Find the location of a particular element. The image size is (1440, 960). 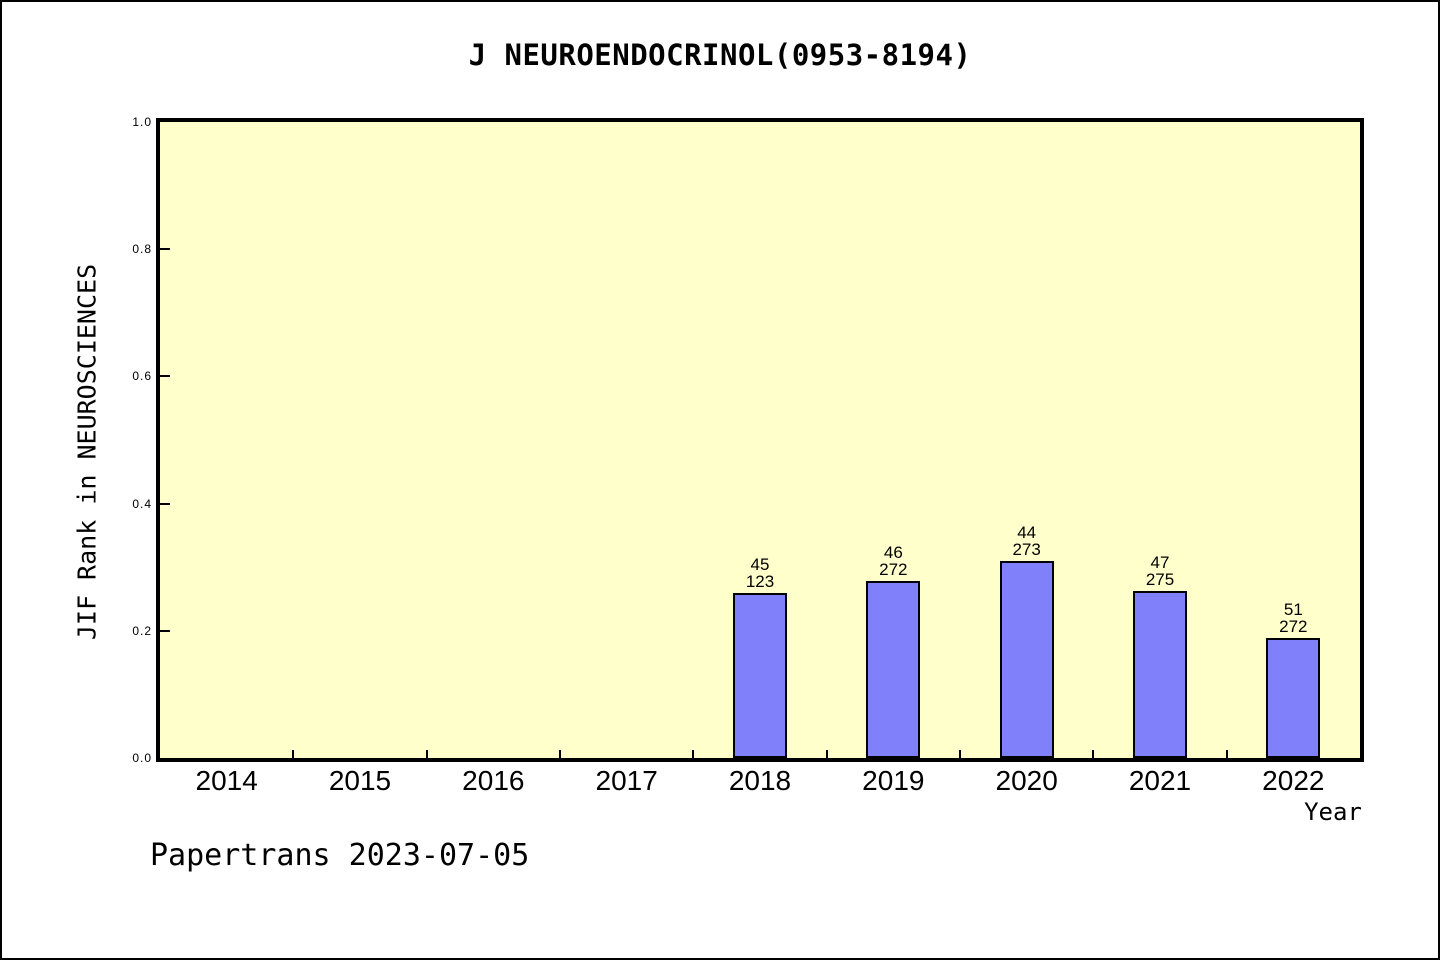

bar-label-2020: 44 273 is located at coordinates (1027, 541).